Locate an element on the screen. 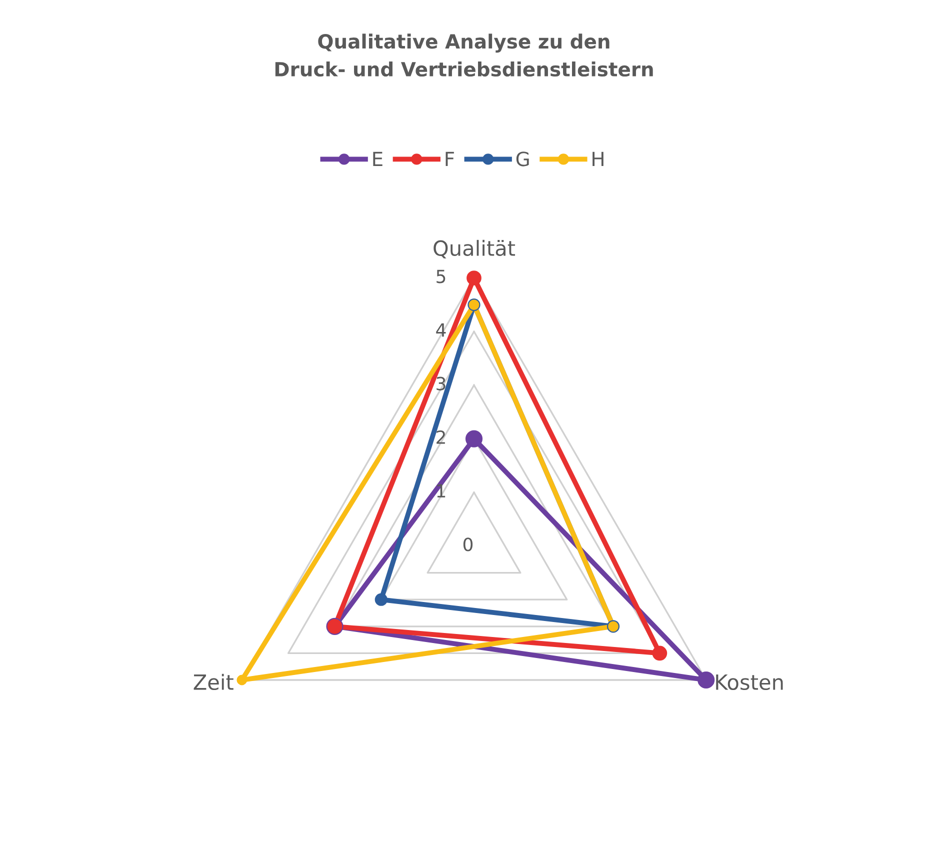 The image size is (928, 863). spoke-label: Kosten is located at coordinates (749, 682).